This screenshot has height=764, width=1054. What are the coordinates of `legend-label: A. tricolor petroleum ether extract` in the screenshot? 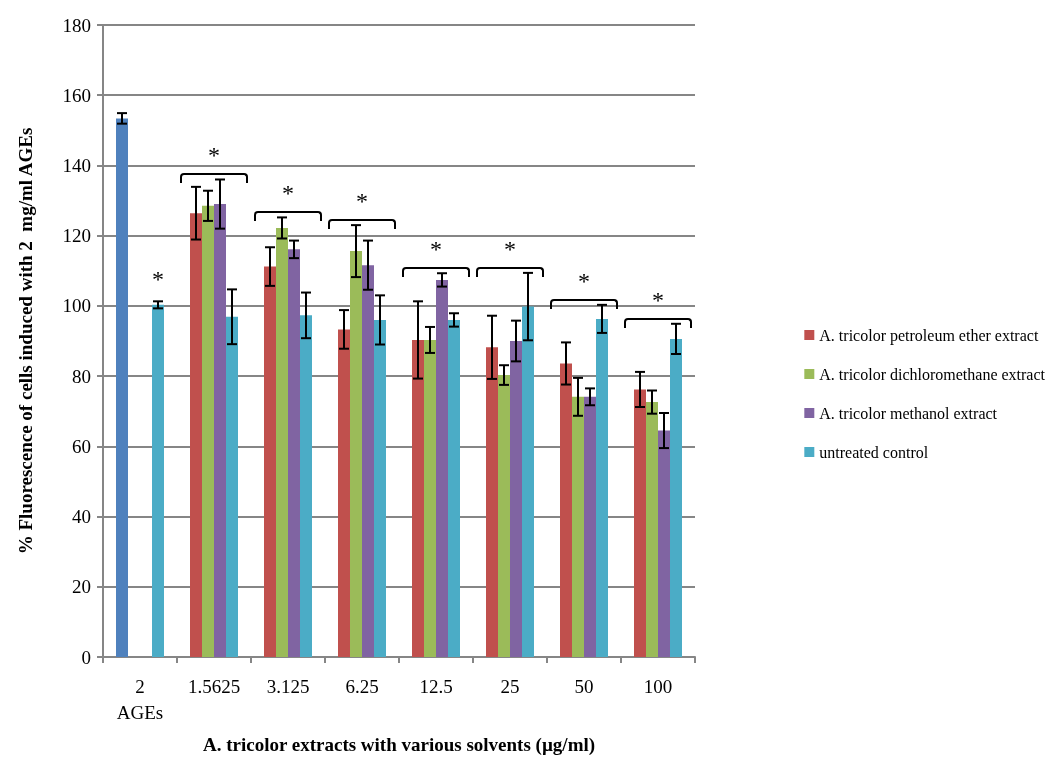 It's located at (929, 335).